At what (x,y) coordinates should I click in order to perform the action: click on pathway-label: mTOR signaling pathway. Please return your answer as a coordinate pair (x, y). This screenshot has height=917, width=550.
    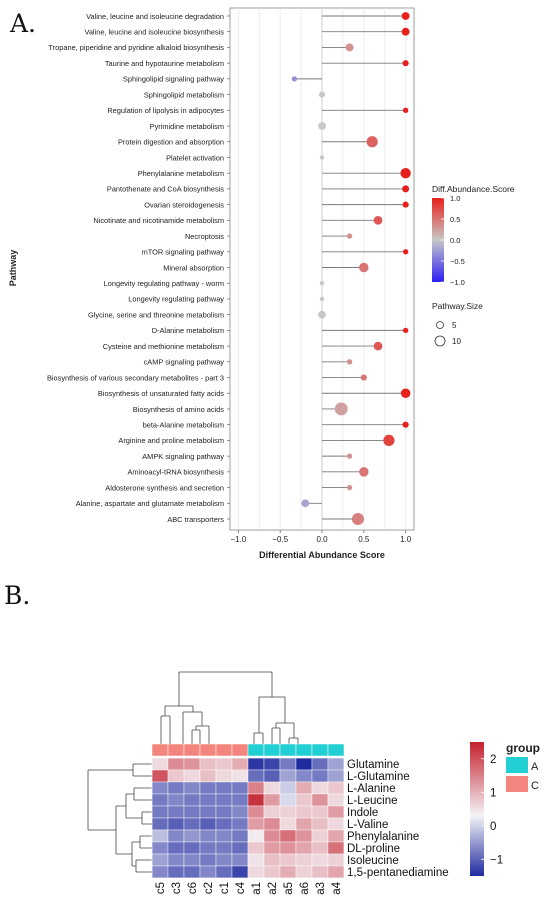
    Looking at the image, I should click on (183, 252).